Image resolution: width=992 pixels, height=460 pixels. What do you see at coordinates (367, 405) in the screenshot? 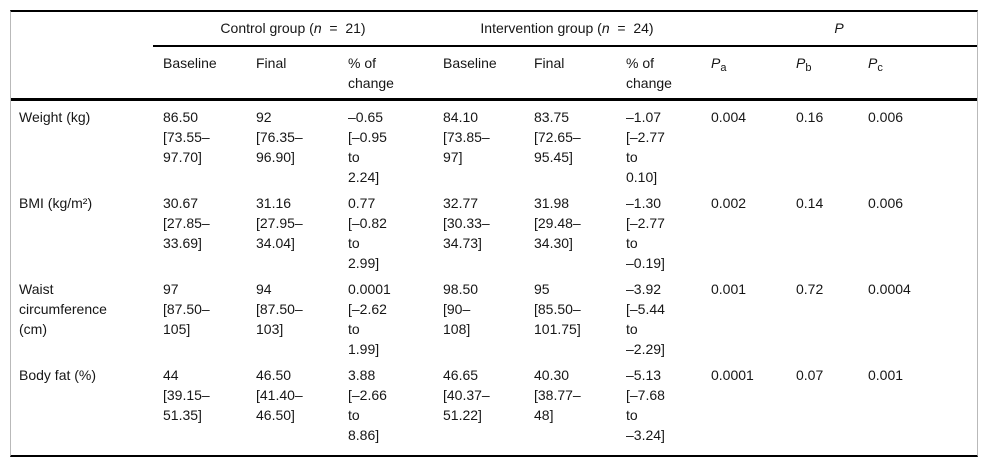
I see `cell-control-pct-change: 3.88 [–2.66 to 8.86]` at bounding box center [367, 405].